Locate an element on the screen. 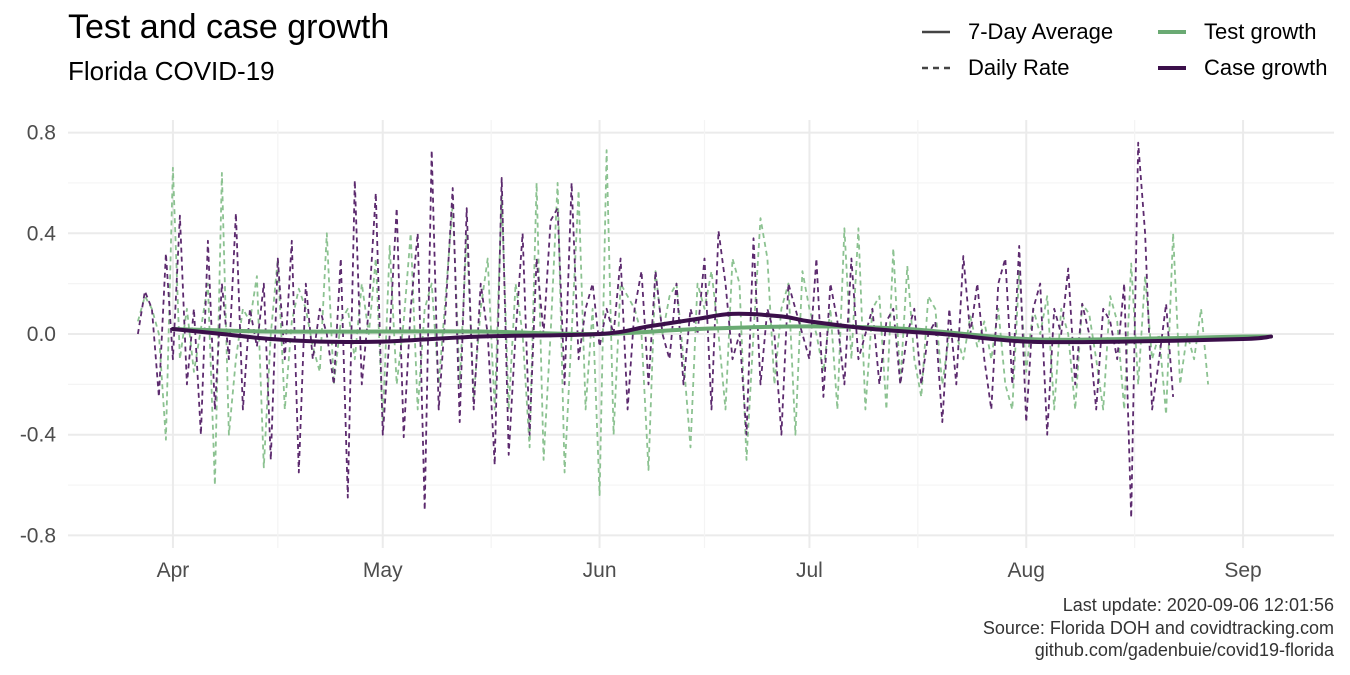  x-tick-label: Jul is located at coordinates (809, 570).